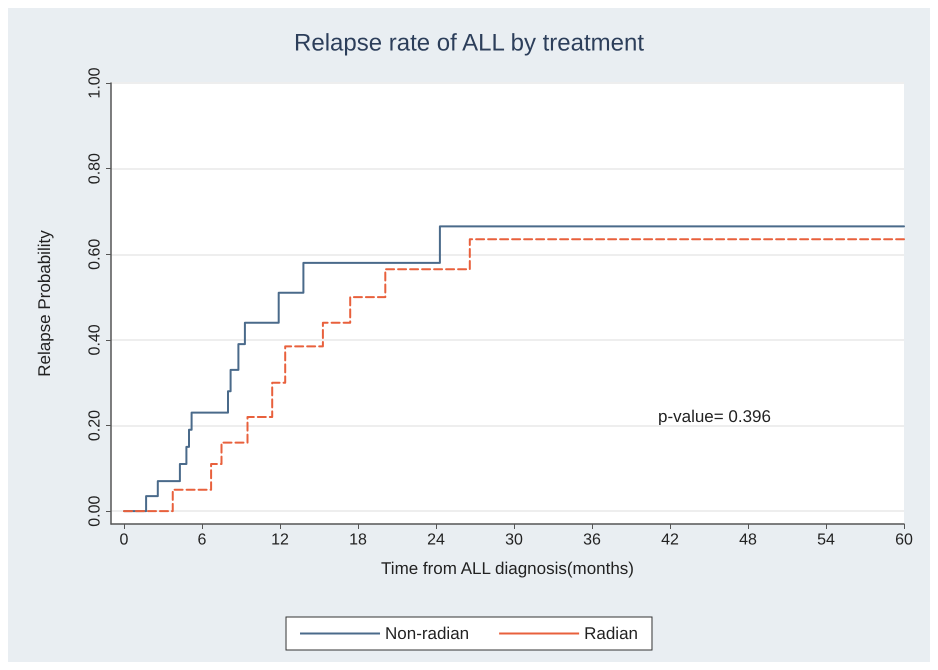  What do you see at coordinates (469, 43) in the screenshot?
I see `chart-title: Relapse rate of ALL by treatment` at bounding box center [469, 43].